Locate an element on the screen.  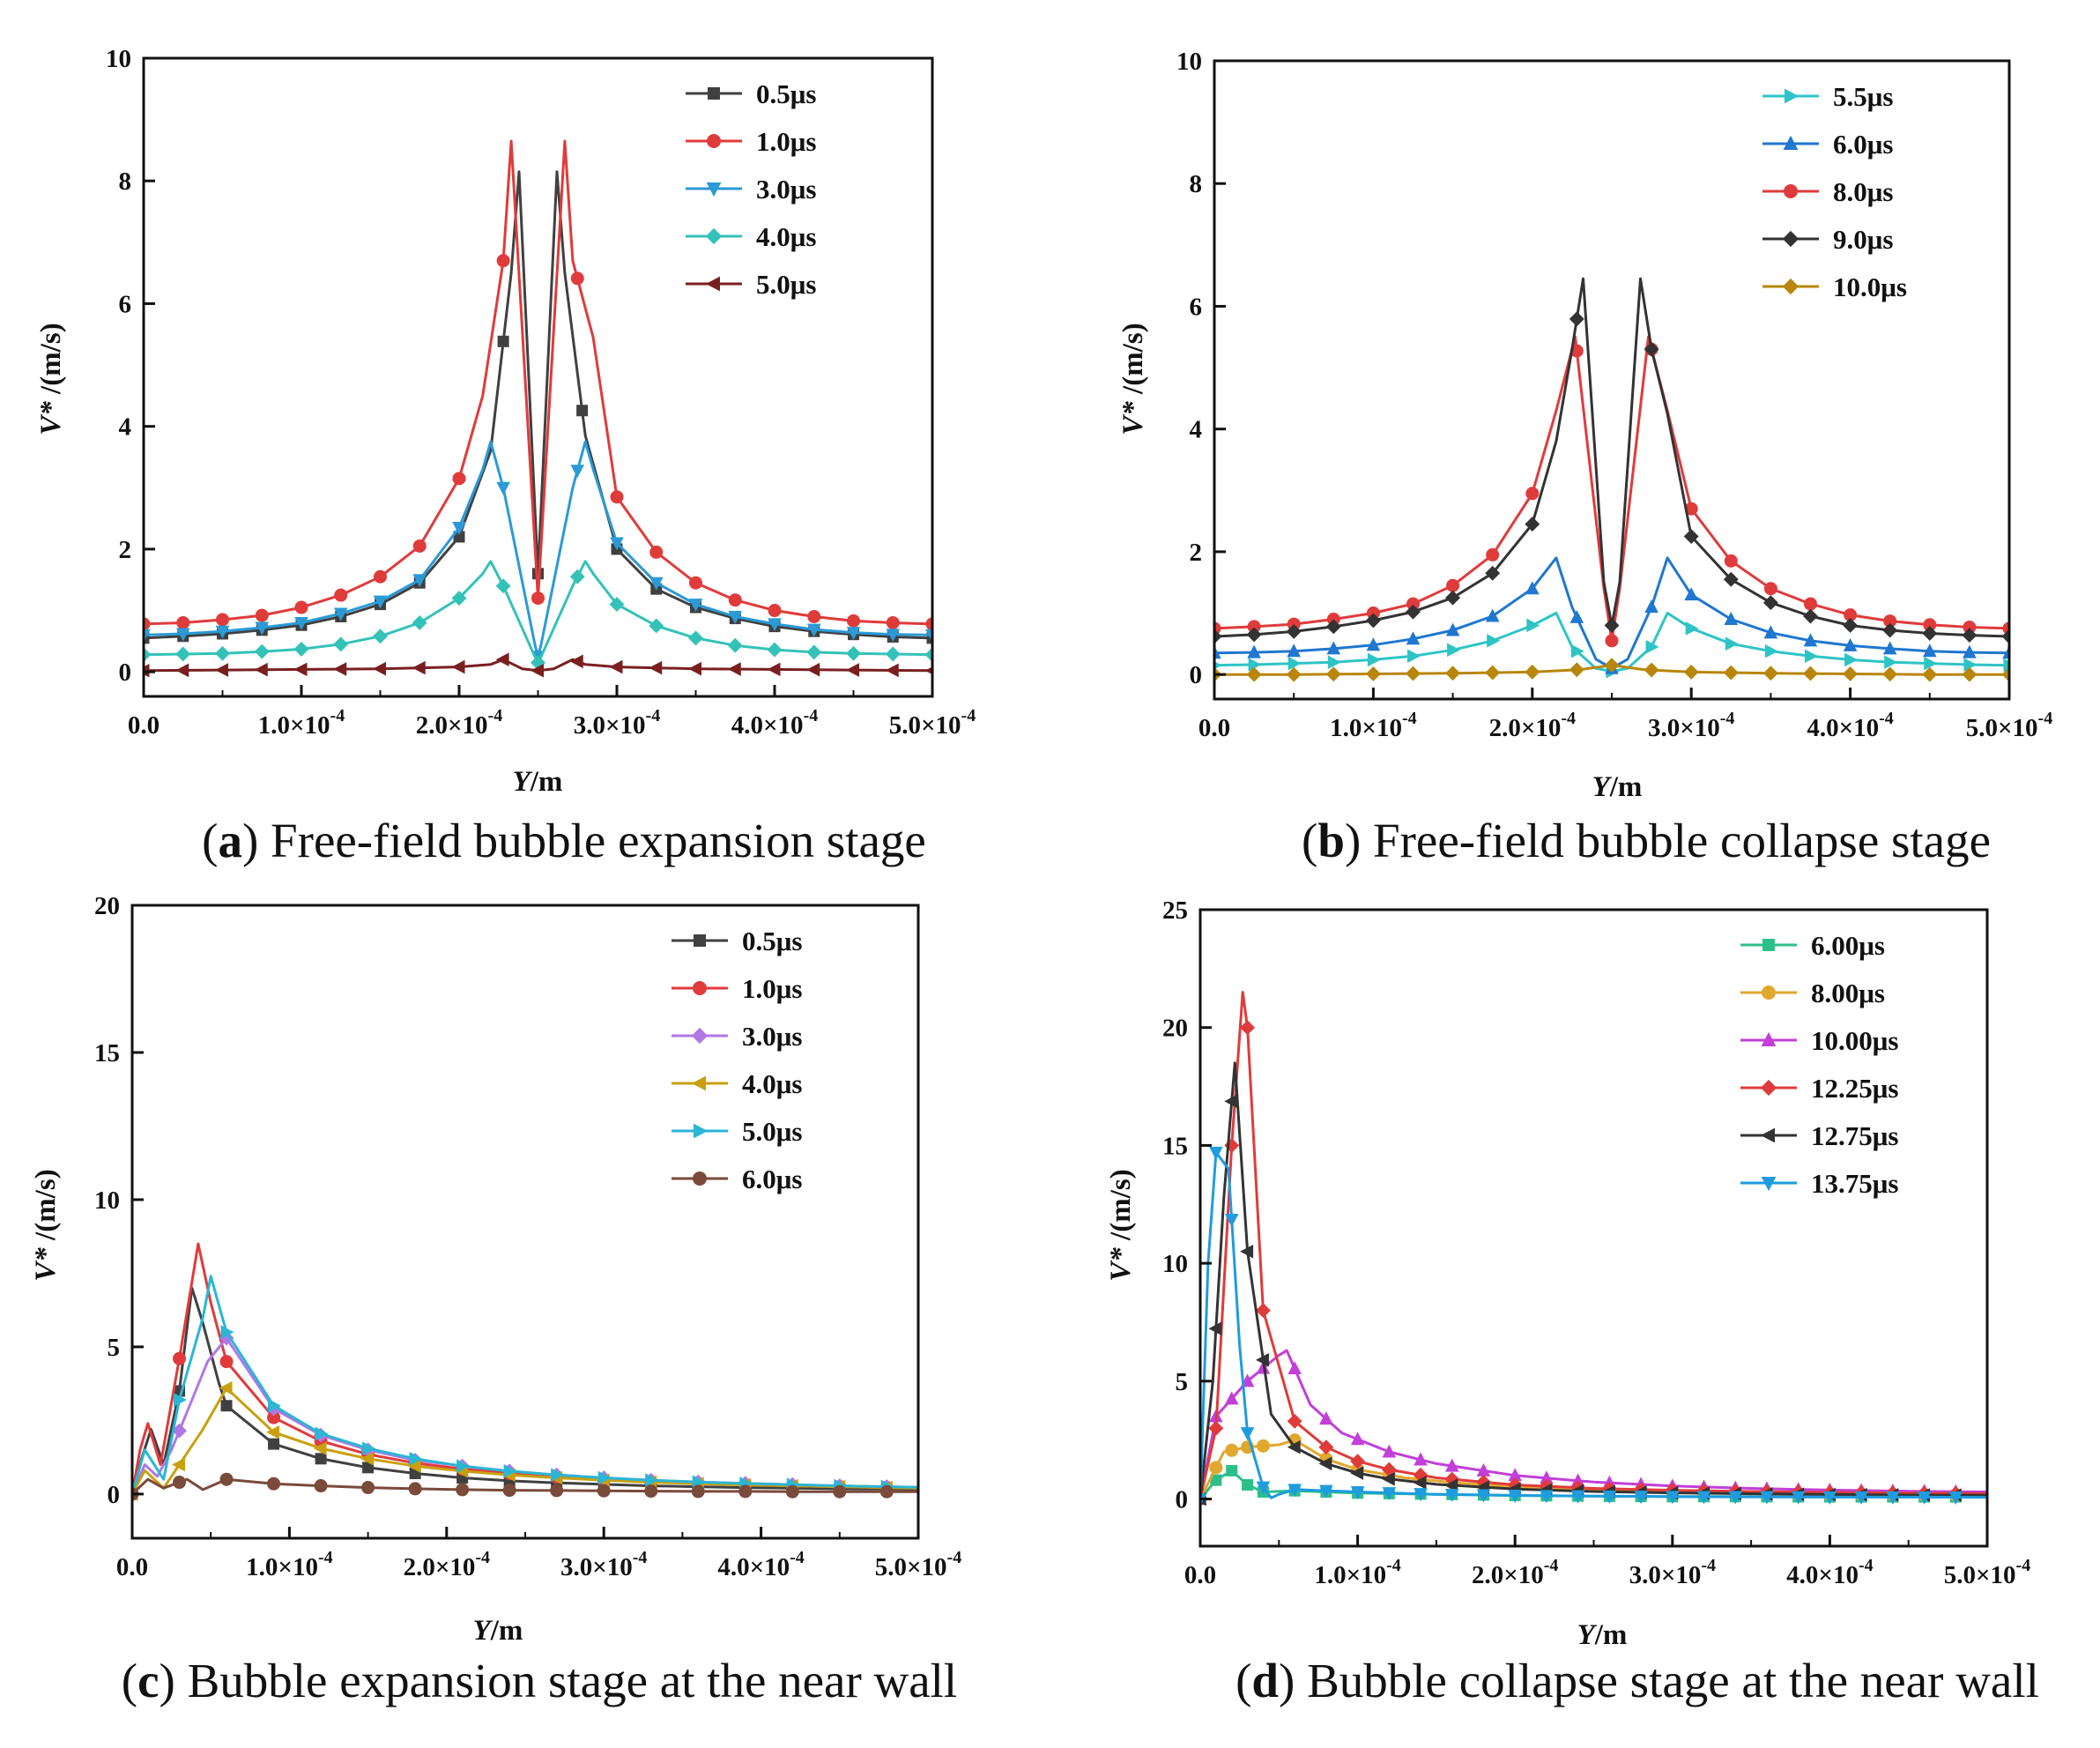
caption-text: ) Bubble collapse stage at the near wall is located at coordinates (1659, 1680).